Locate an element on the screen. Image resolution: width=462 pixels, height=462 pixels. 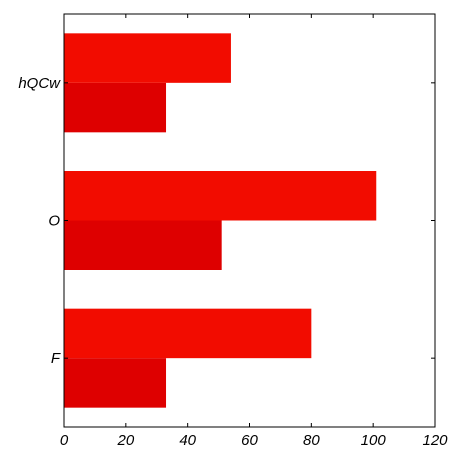
x-tick-label-100: 100 is located at coordinates (374, 440).